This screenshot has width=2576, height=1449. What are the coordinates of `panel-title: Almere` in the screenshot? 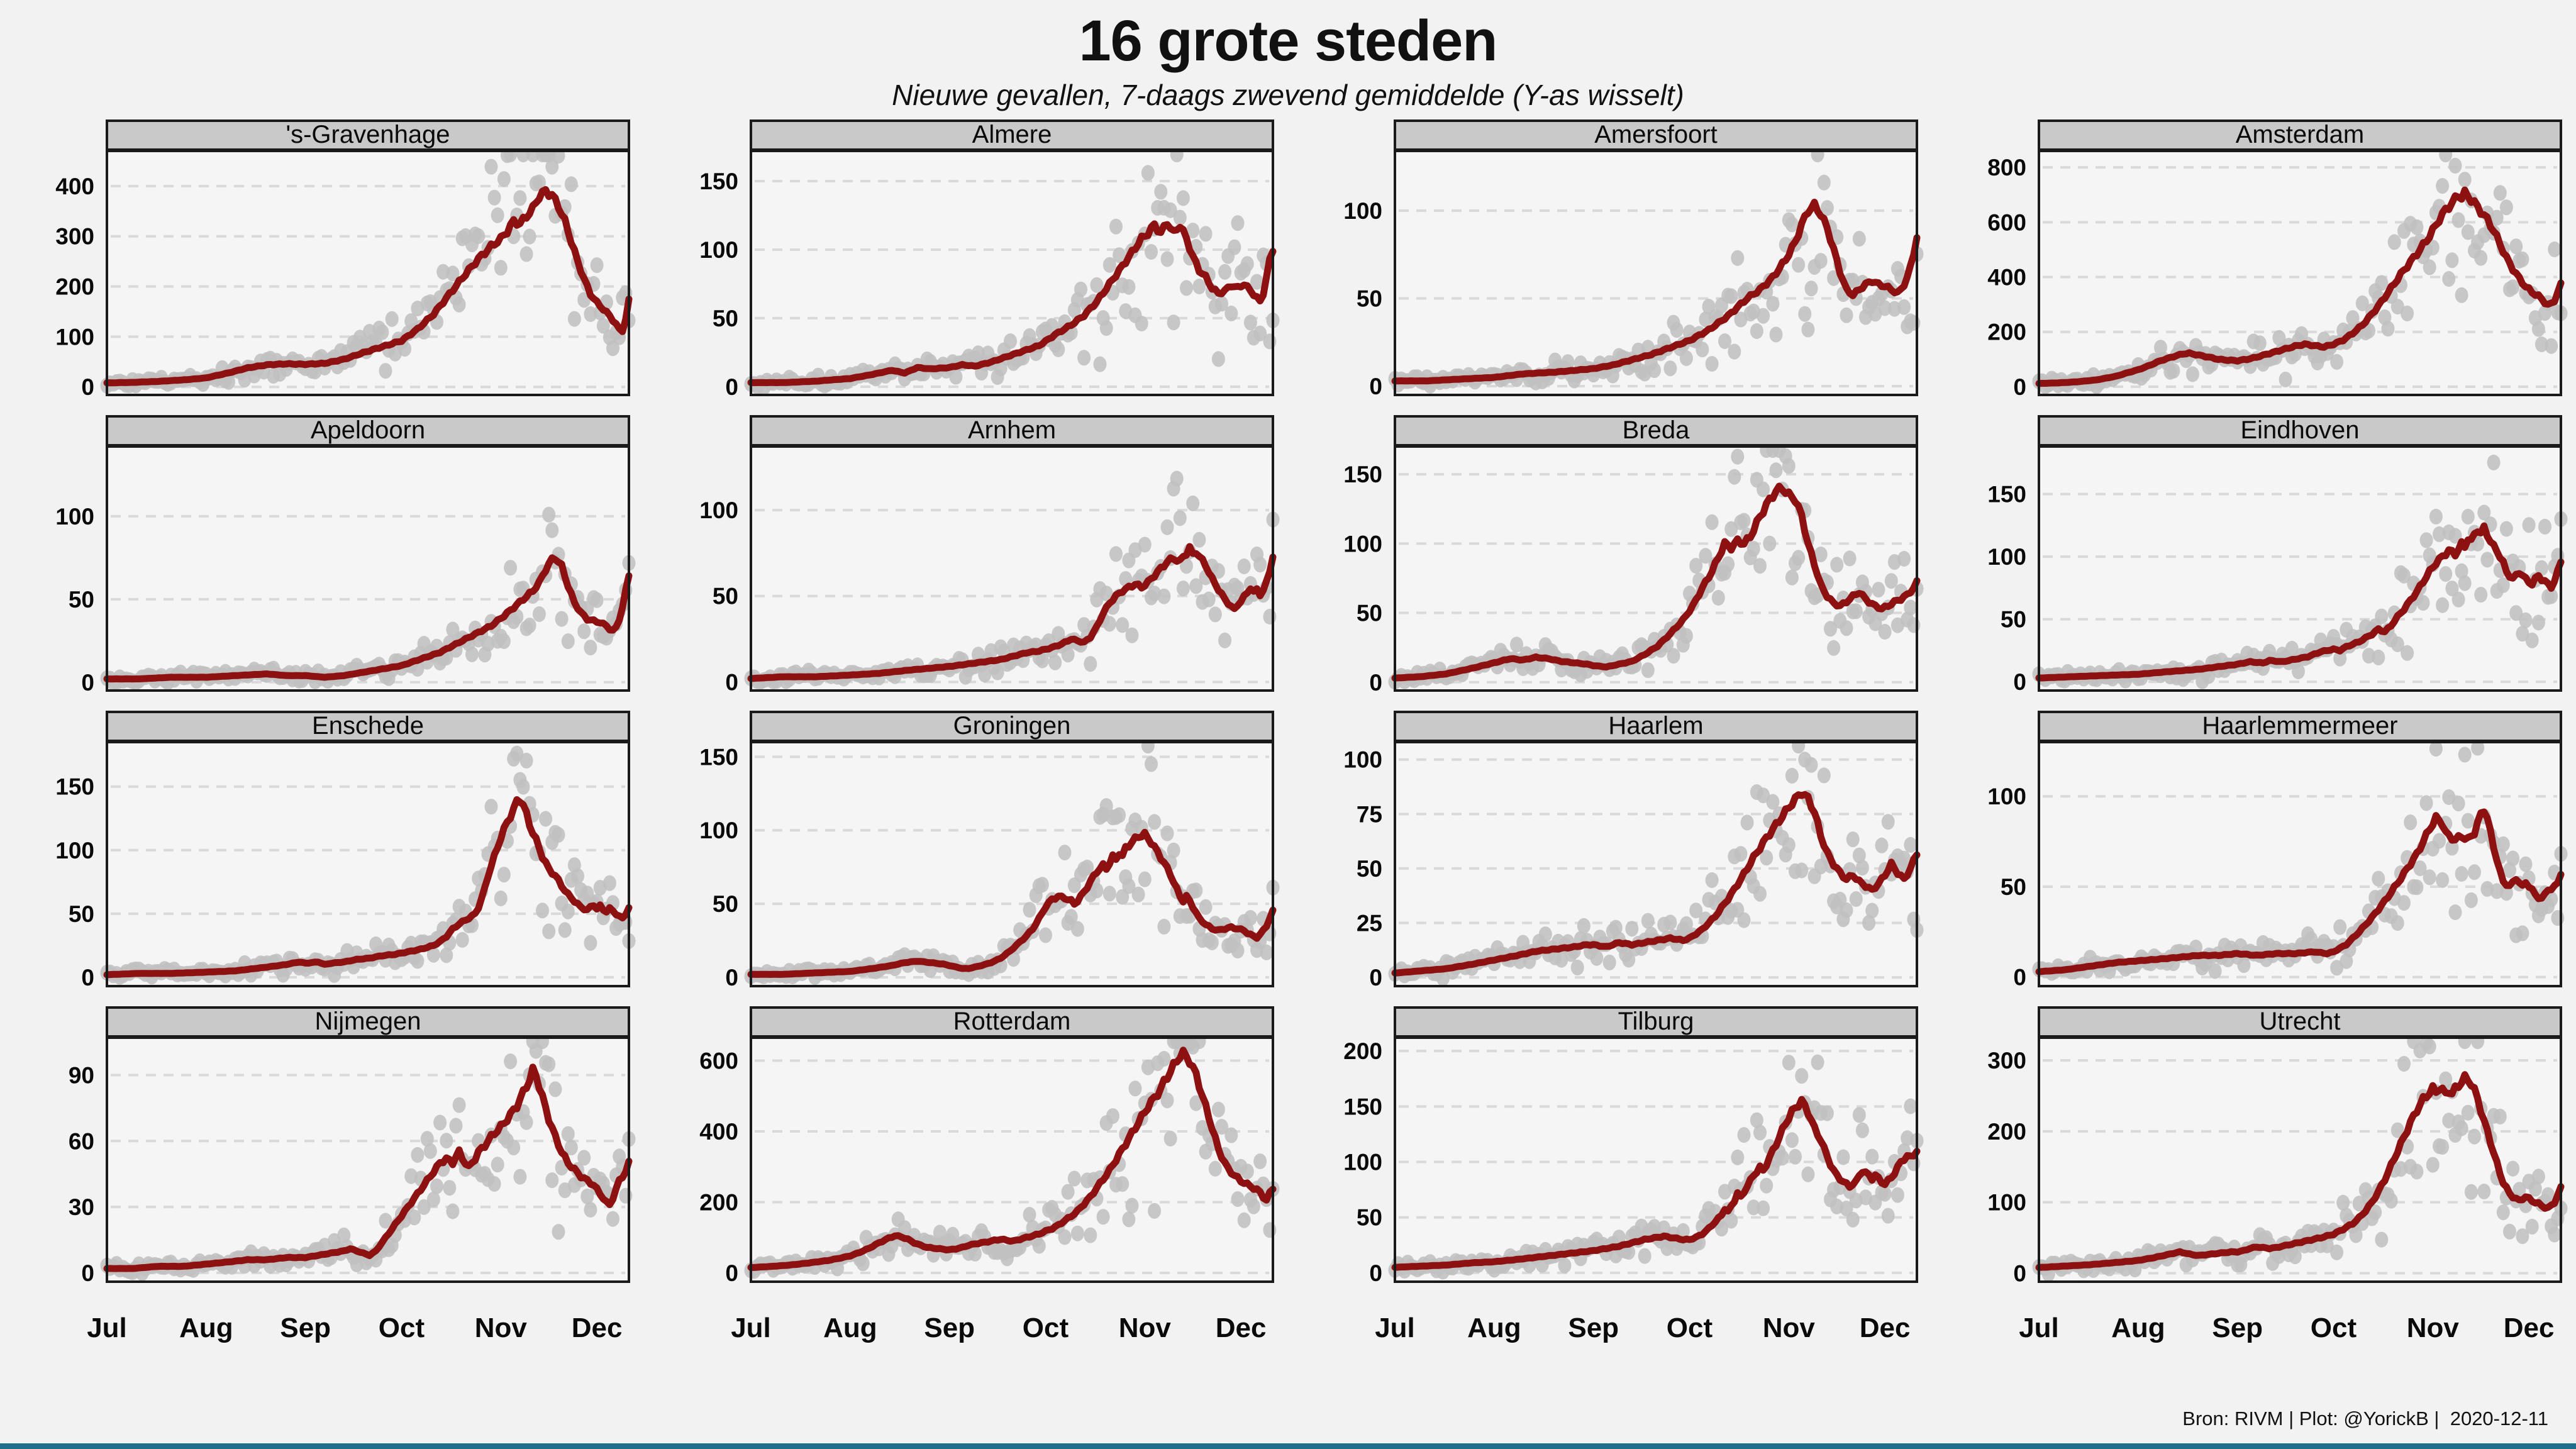 It's located at (1012, 134).